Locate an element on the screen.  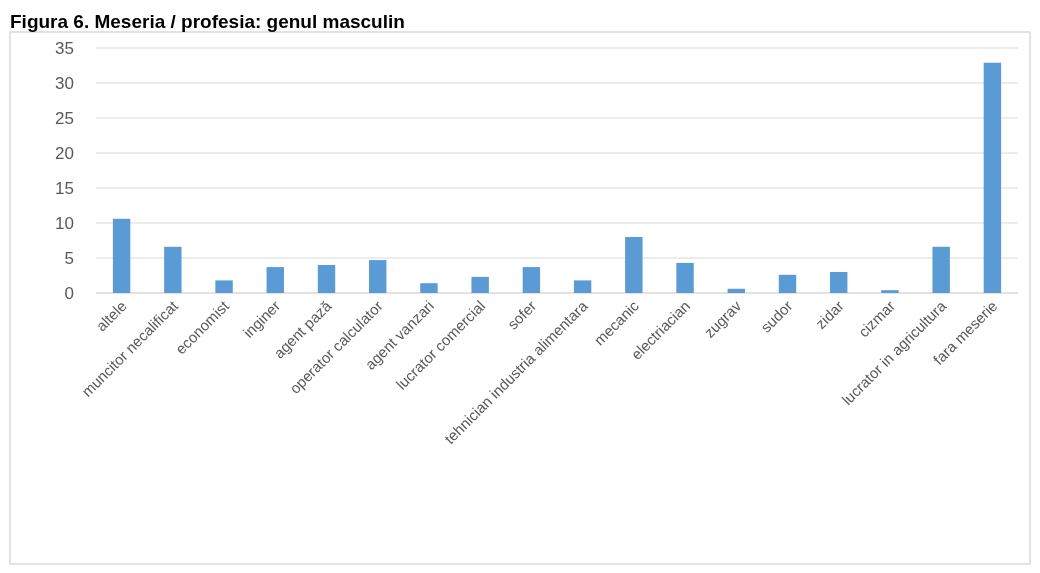
y-tick-label: 20 is located at coordinates (64, 153).